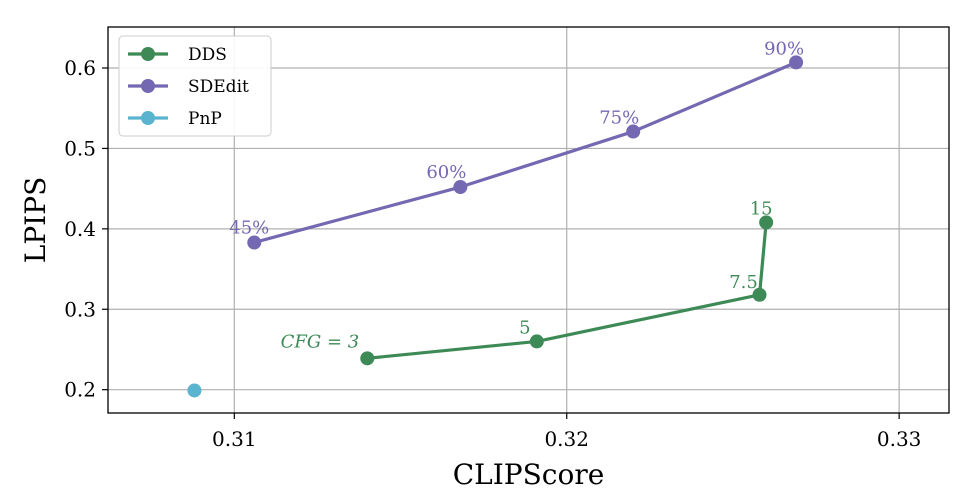  Describe the element at coordinates (80, 148) in the screenshot. I see `y-tick-label: 0.5` at that location.